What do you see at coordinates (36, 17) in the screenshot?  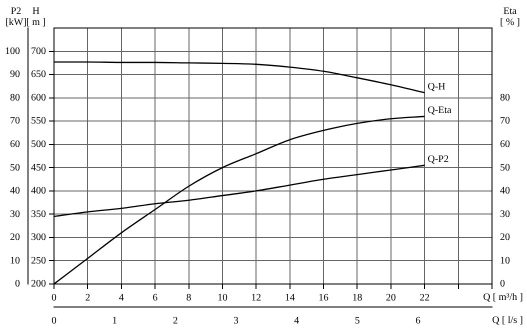 I see `y-axis-title: H [ m ]` at bounding box center [36, 17].